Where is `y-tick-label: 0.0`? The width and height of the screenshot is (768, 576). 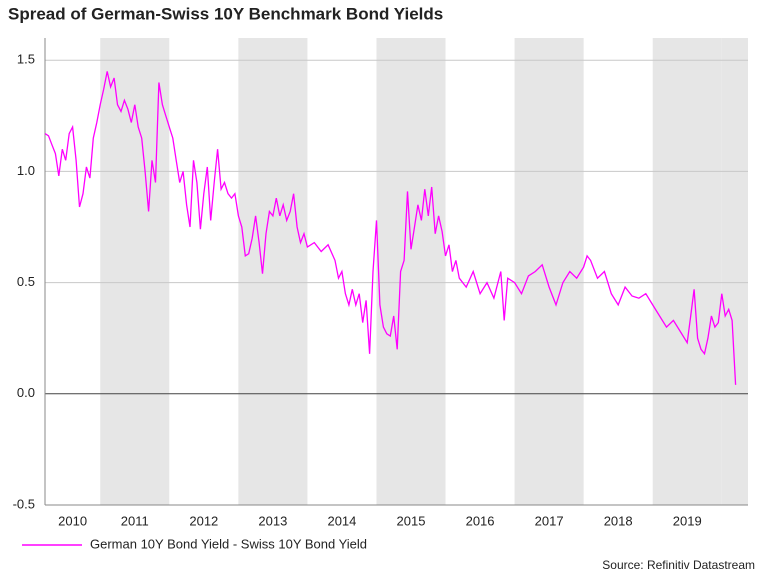 y-tick-label: 0.0 is located at coordinates (26, 392).